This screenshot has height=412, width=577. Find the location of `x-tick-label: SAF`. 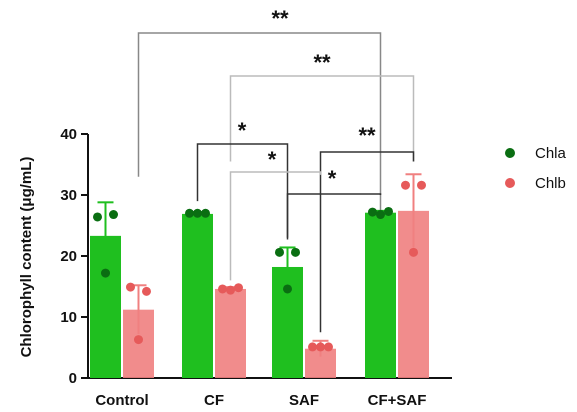

x-tick-label: SAF is located at coordinates (304, 400).